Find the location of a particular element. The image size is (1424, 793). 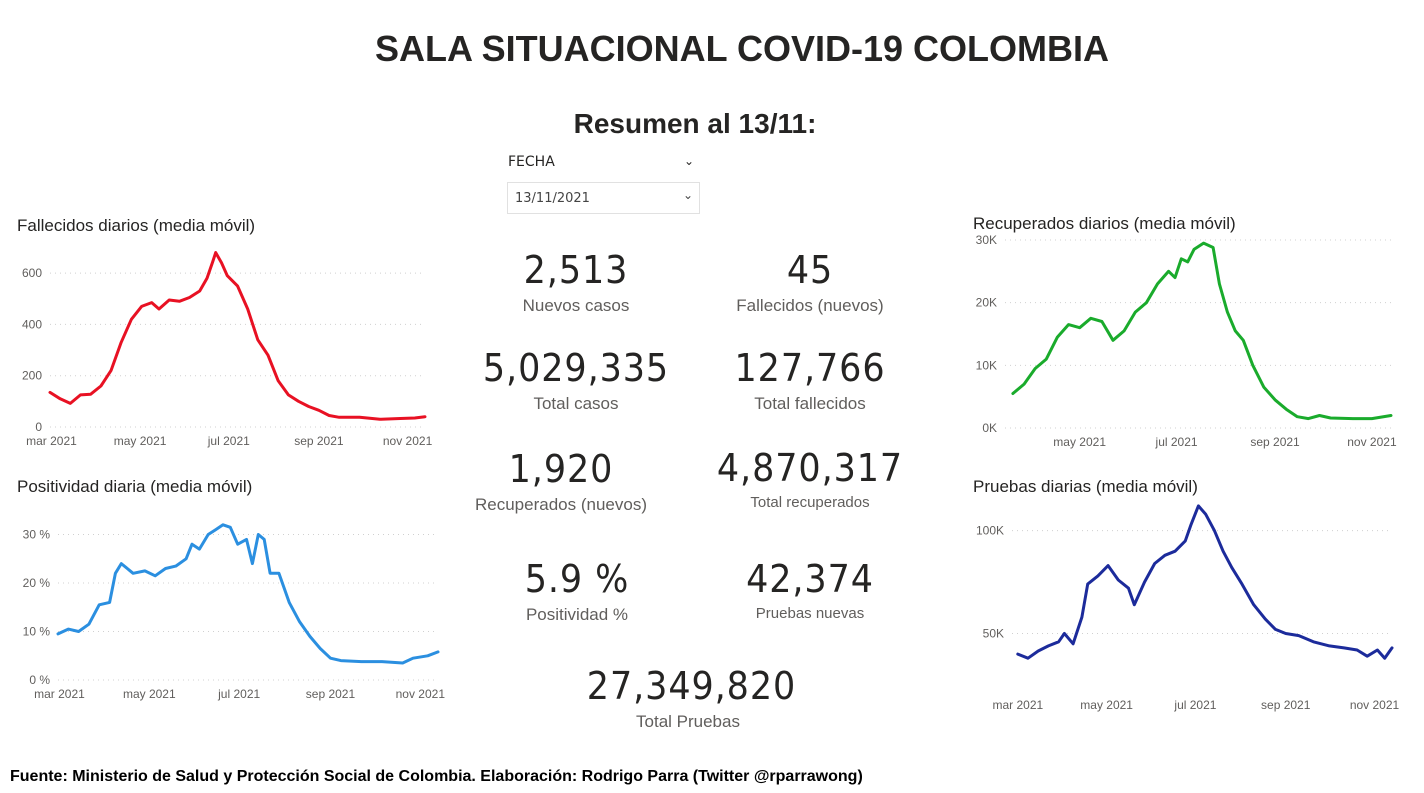

kpi-value: 27,349,820 is located at coordinates (691, 686).